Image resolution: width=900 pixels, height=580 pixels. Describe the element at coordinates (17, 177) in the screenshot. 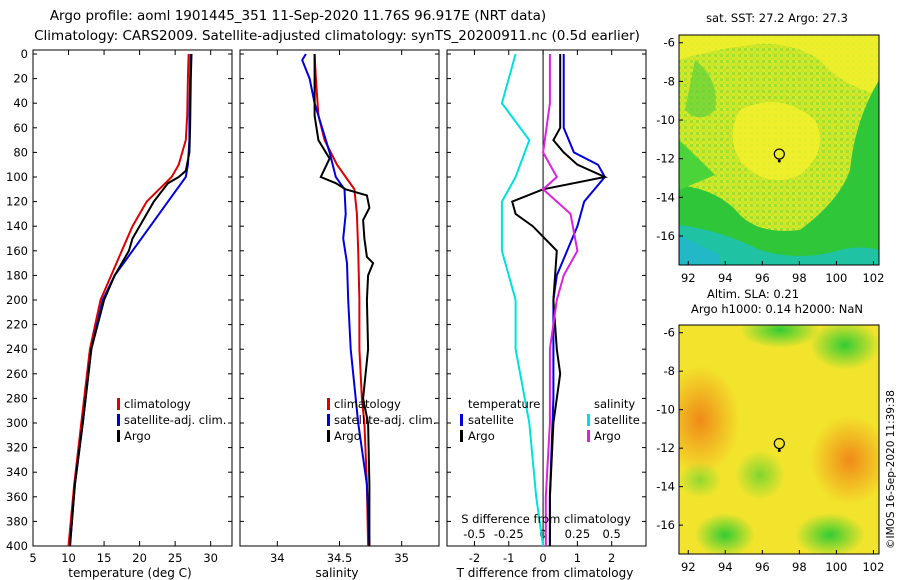

I see `depth-tick-label: 100` at that location.